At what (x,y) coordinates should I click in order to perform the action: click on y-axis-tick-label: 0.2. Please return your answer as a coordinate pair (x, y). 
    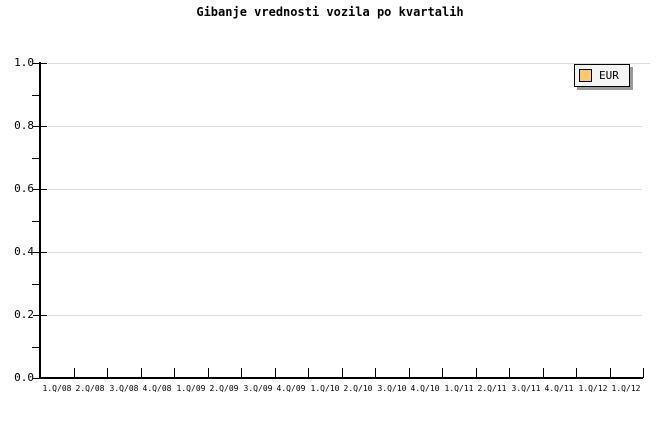
    Looking at the image, I should click on (24, 314).